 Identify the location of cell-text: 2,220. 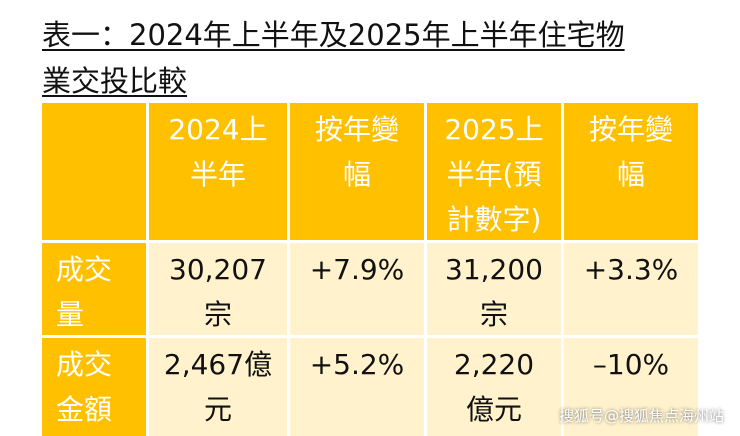
(494, 364).